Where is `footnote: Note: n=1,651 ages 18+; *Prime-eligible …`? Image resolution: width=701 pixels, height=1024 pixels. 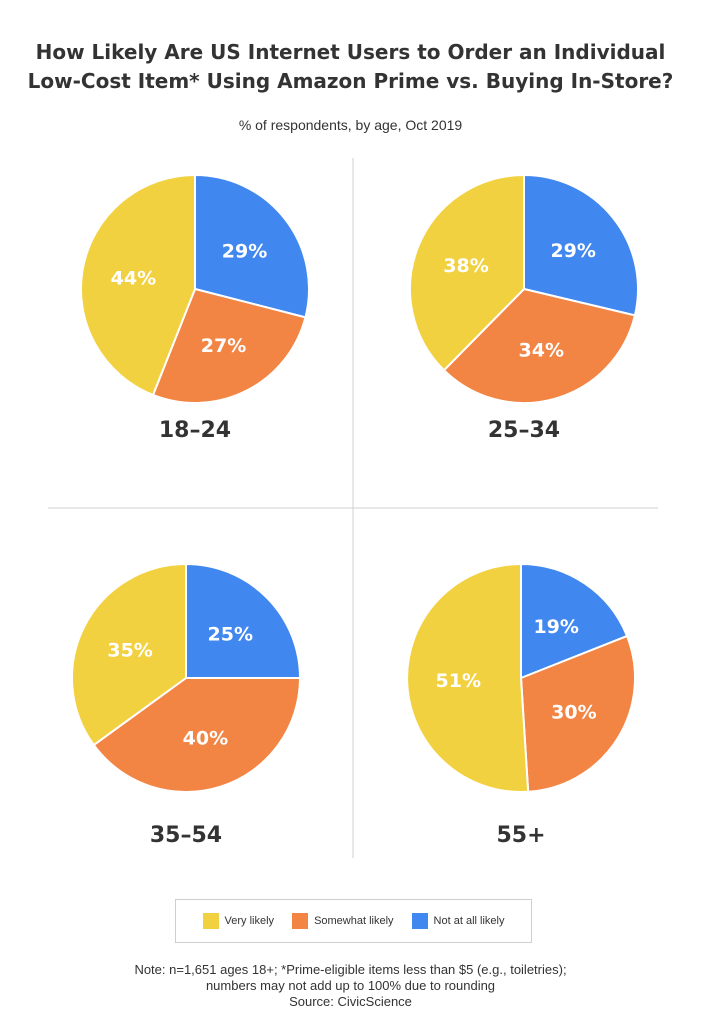
footnote: Note: n=1,651 ages 18+; *Prime-eligible … is located at coordinates (350, 986).